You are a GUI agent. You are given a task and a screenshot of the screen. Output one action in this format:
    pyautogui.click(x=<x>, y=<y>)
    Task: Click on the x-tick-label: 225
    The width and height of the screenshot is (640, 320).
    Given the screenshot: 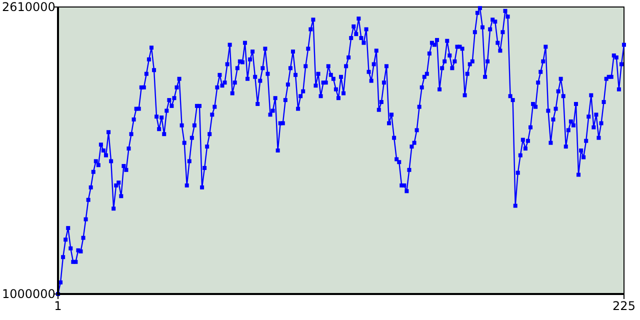 What is the action you would take?
    pyautogui.click(x=624, y=306)
    